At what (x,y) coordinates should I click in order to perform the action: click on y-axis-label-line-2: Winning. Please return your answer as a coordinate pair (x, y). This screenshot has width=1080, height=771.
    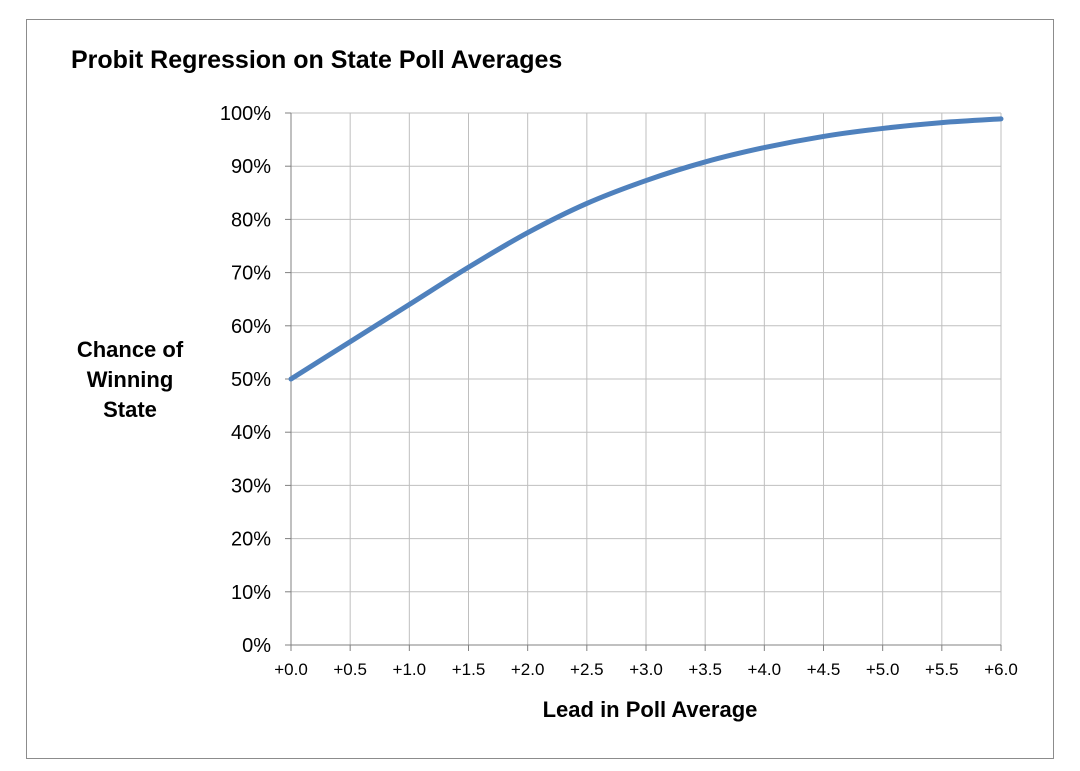
    Looking at the image, I should click on (130, 379).